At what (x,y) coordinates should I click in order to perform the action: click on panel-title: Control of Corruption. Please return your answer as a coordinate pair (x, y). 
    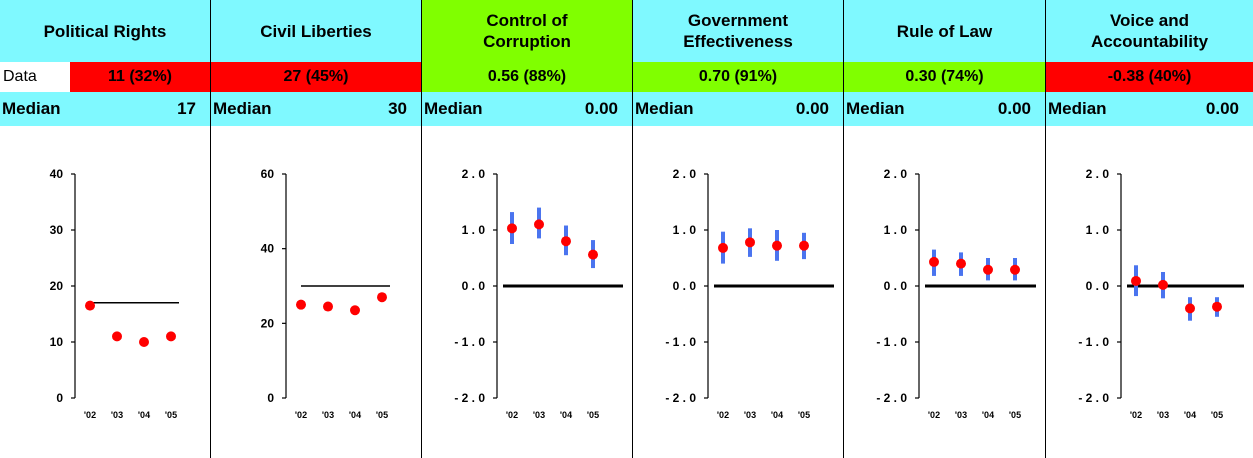
    Looking at the image, I should click on (527, 31).